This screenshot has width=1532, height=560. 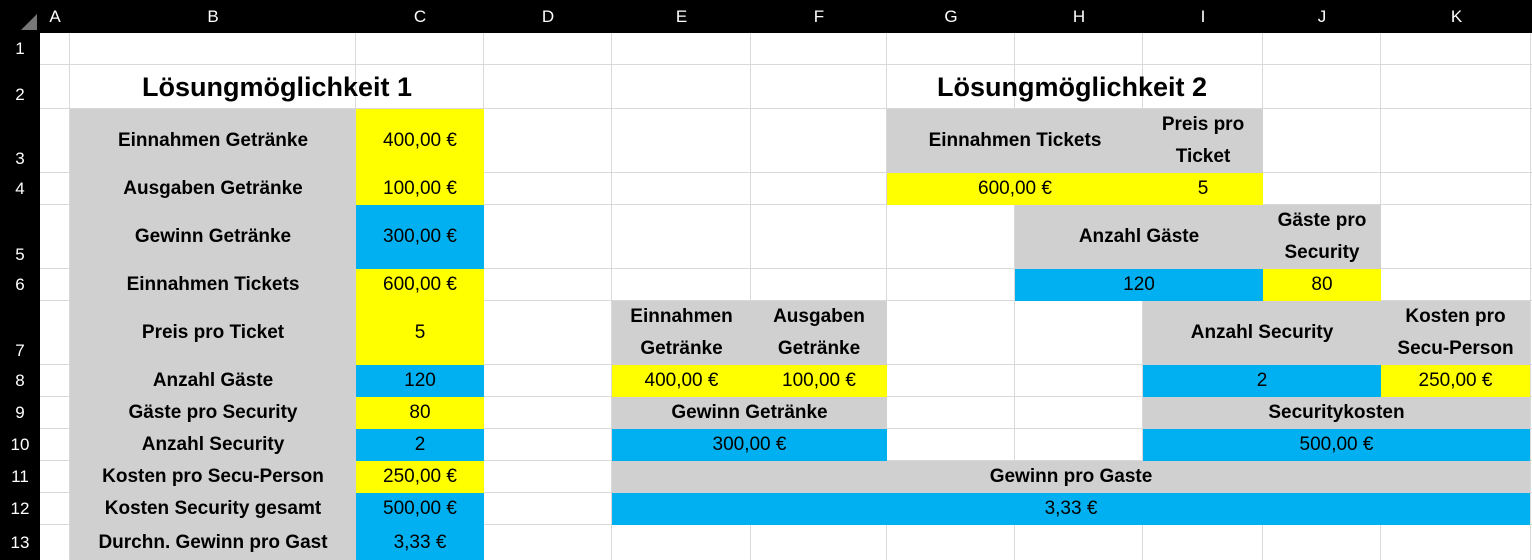 What do you see at coordinates (20, 542) in the screenshot?
I see `row-header-13: 13` at bounding box center [20, 542].